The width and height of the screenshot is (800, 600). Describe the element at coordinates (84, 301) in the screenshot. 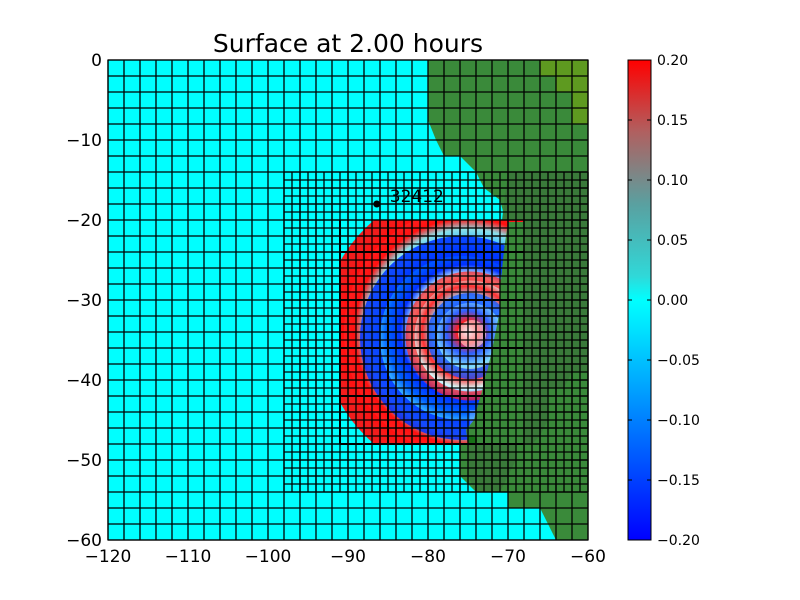

I see `y-tick-label: −30` at that location.